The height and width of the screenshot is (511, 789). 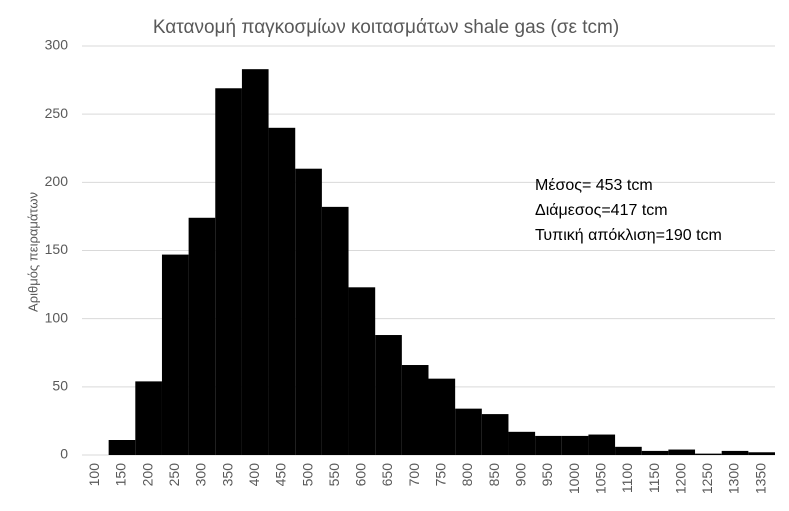 I want to click on x-tick-label: 850, so click(x=494, y=475).